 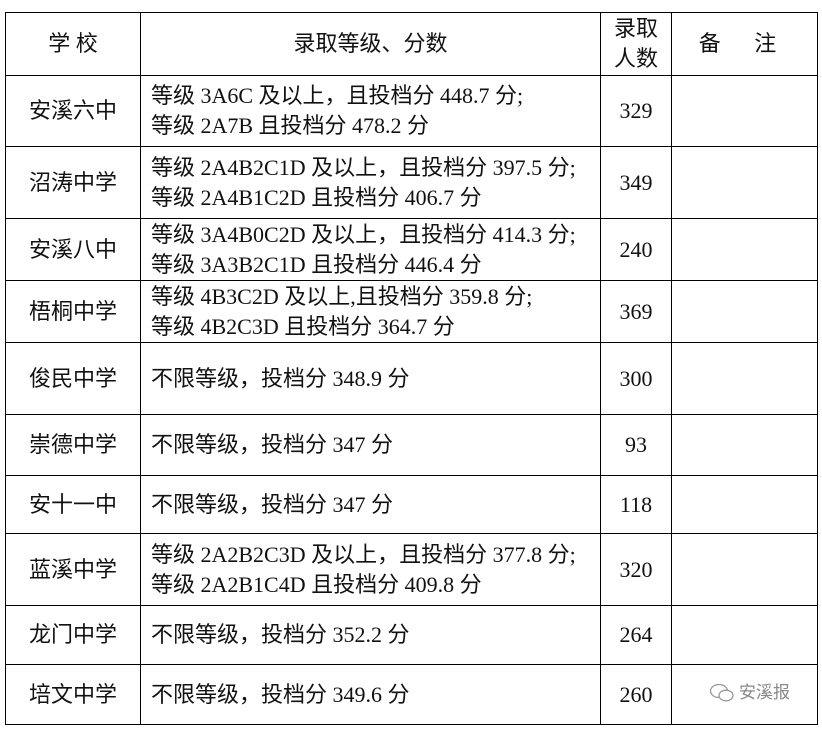 I want to click on school-name: 龙门中学, so click(x=73, y=635).